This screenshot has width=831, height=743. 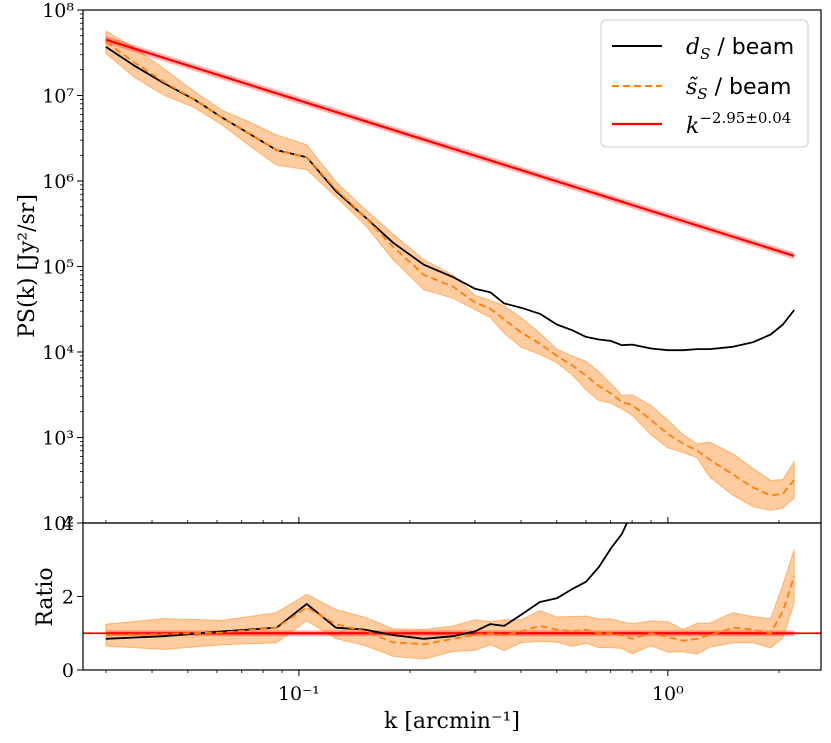 I want to click on legend: dS / beam s̃S / beam k−2.95±0.04, so click(x=704, y=83).